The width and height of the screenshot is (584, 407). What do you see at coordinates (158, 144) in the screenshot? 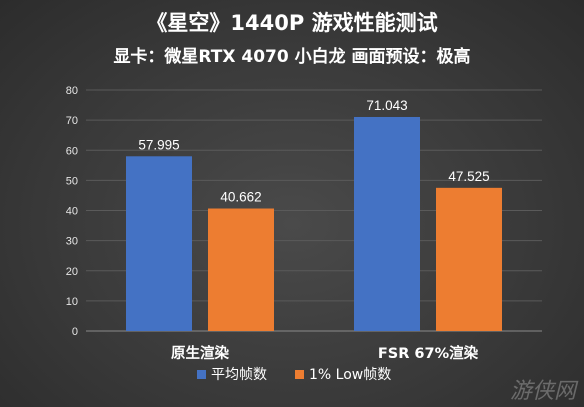
I see `data-label: 57.995` at bounding box center [158, 144].